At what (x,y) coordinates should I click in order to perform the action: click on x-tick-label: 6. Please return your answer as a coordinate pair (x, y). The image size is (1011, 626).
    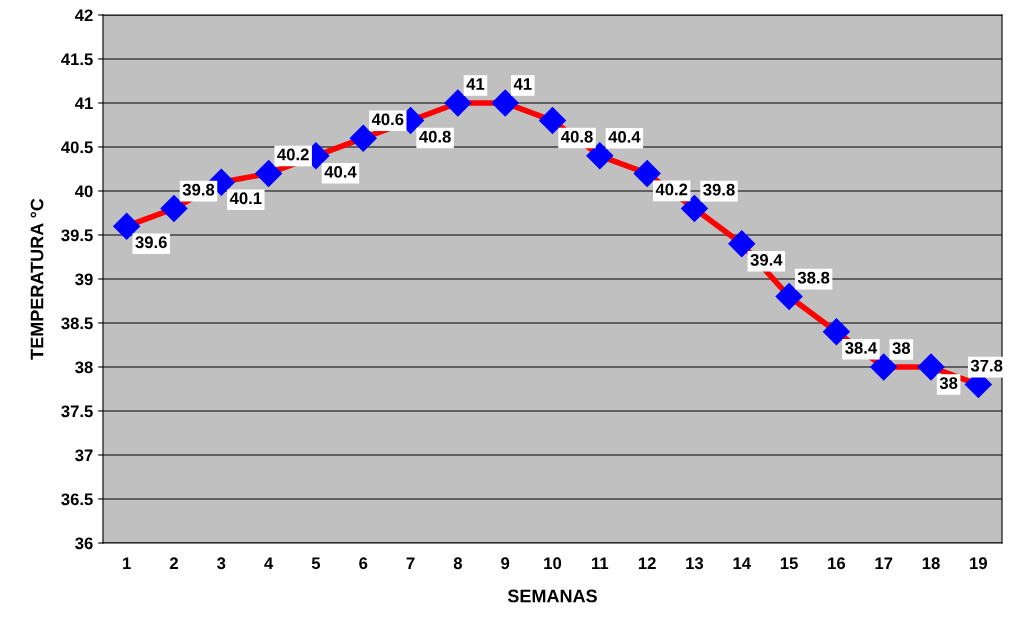
    Looking at the image, I should click on (363, 563).